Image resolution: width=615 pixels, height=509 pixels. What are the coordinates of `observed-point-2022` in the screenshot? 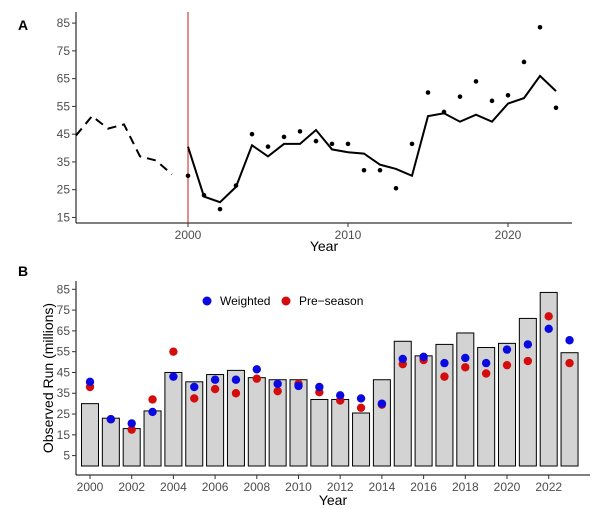 It's located at (540, 27).